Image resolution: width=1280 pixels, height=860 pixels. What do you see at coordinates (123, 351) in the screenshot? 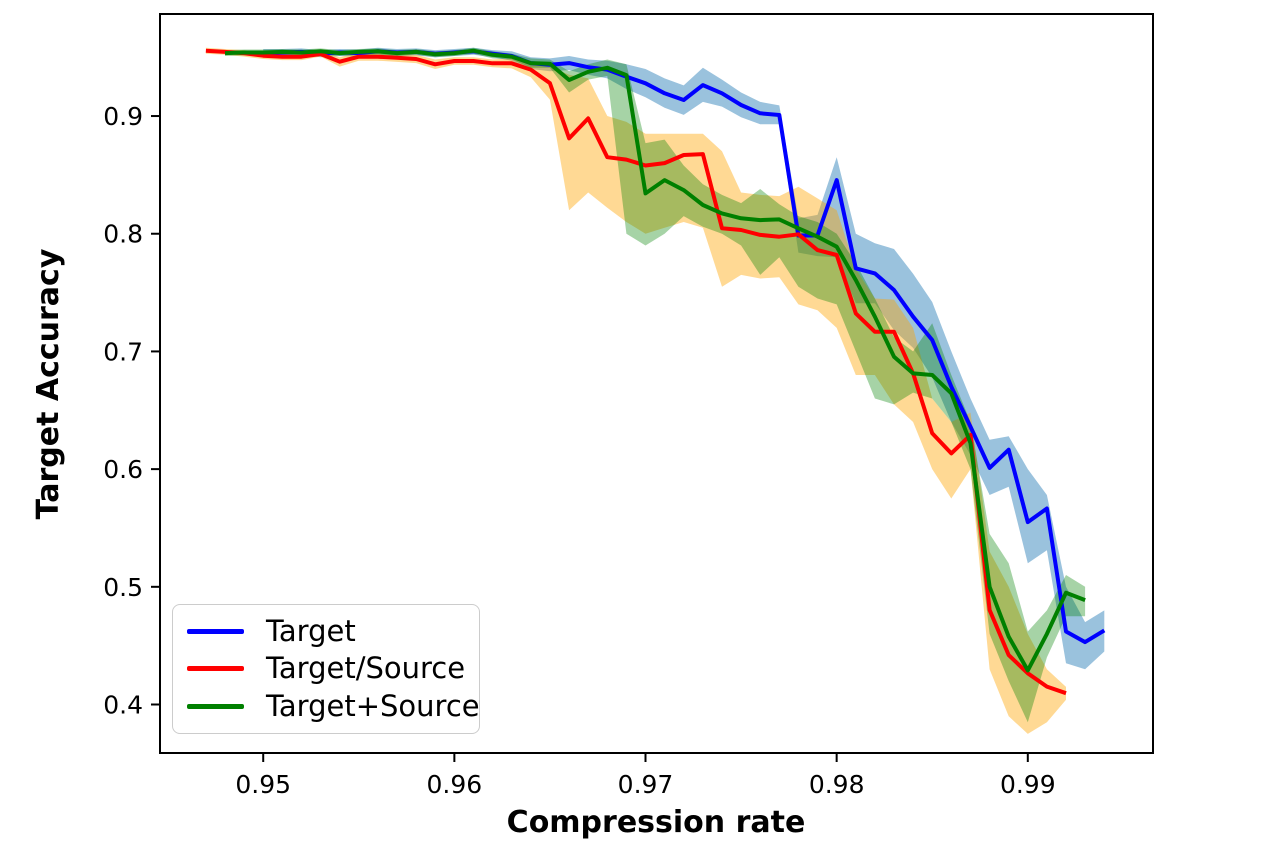
I see `y-tick-label: 0.7` at bounding box center [123, 351].